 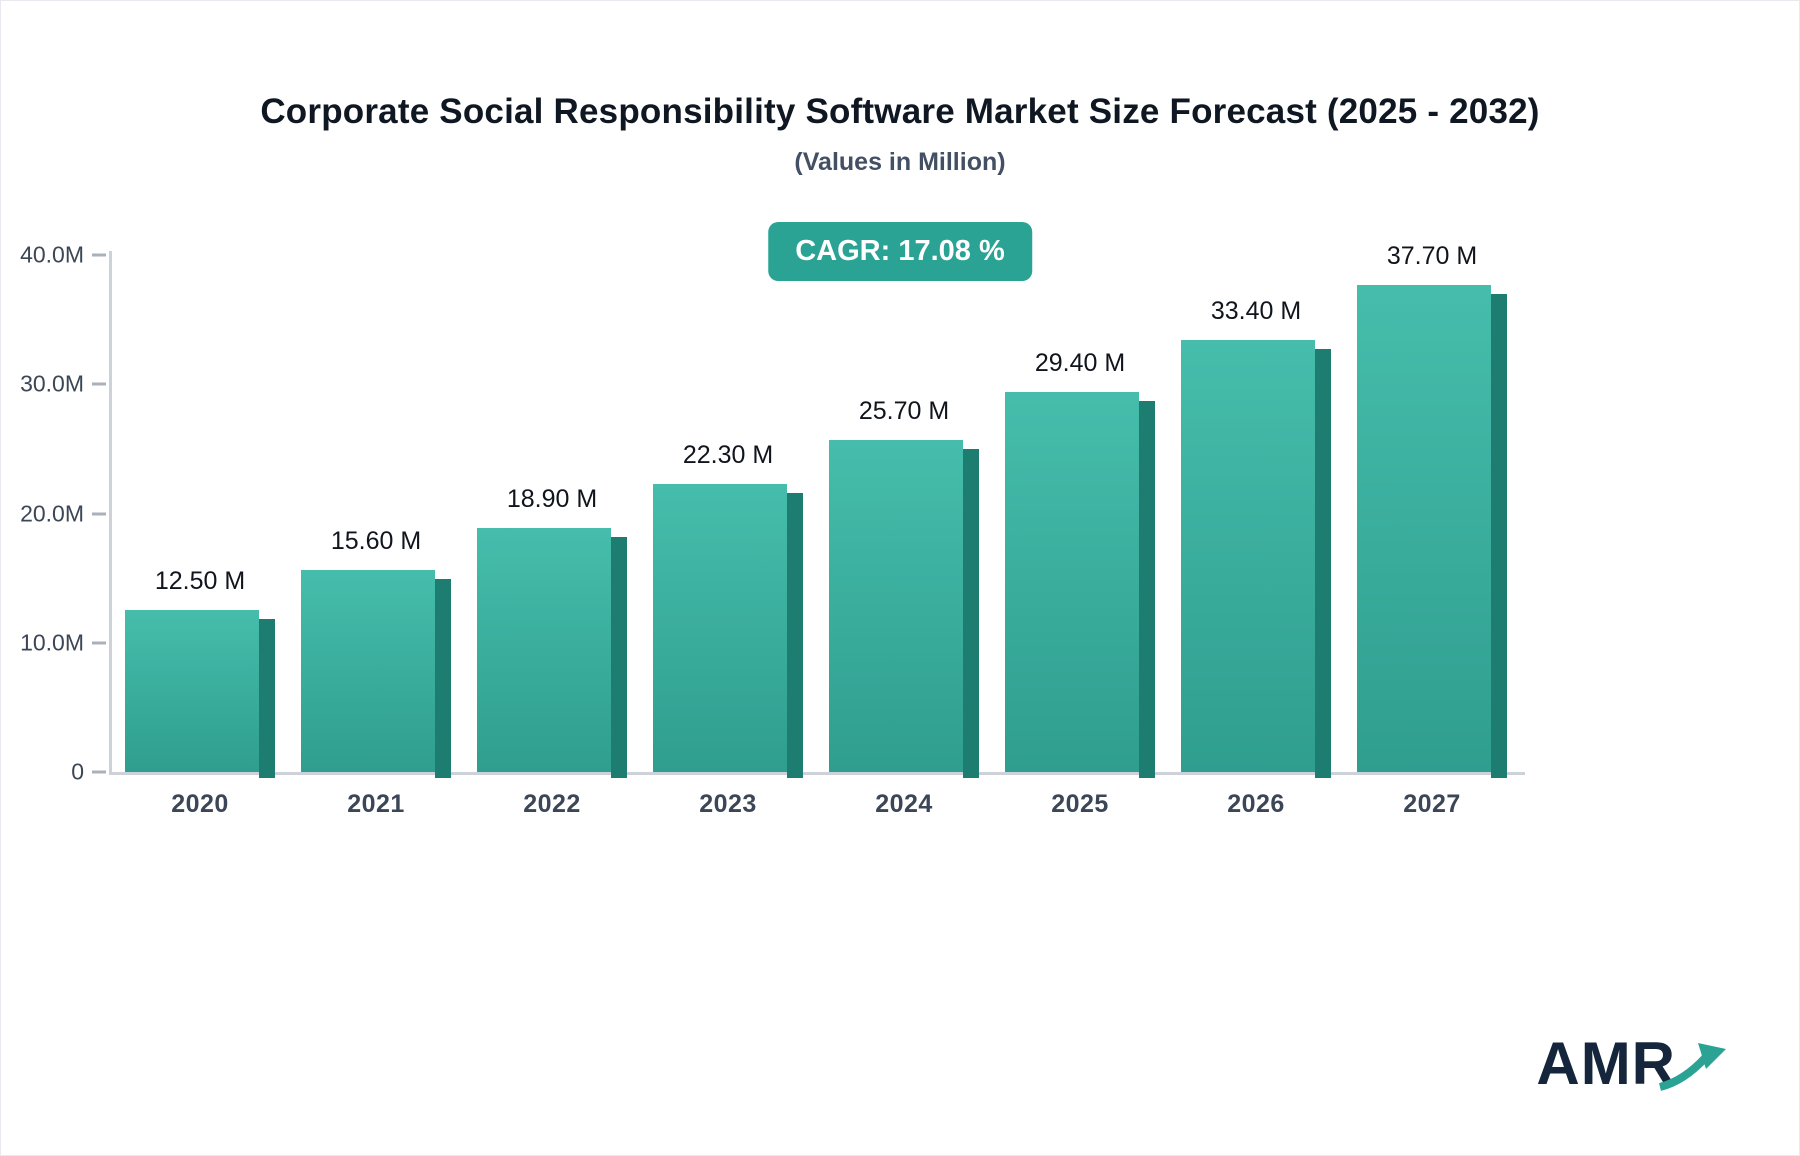 What do you see at coordinates (52, 642) in the screenshot?
I see `y-tick-label: 10.0M` at bounding box center [52, 642].